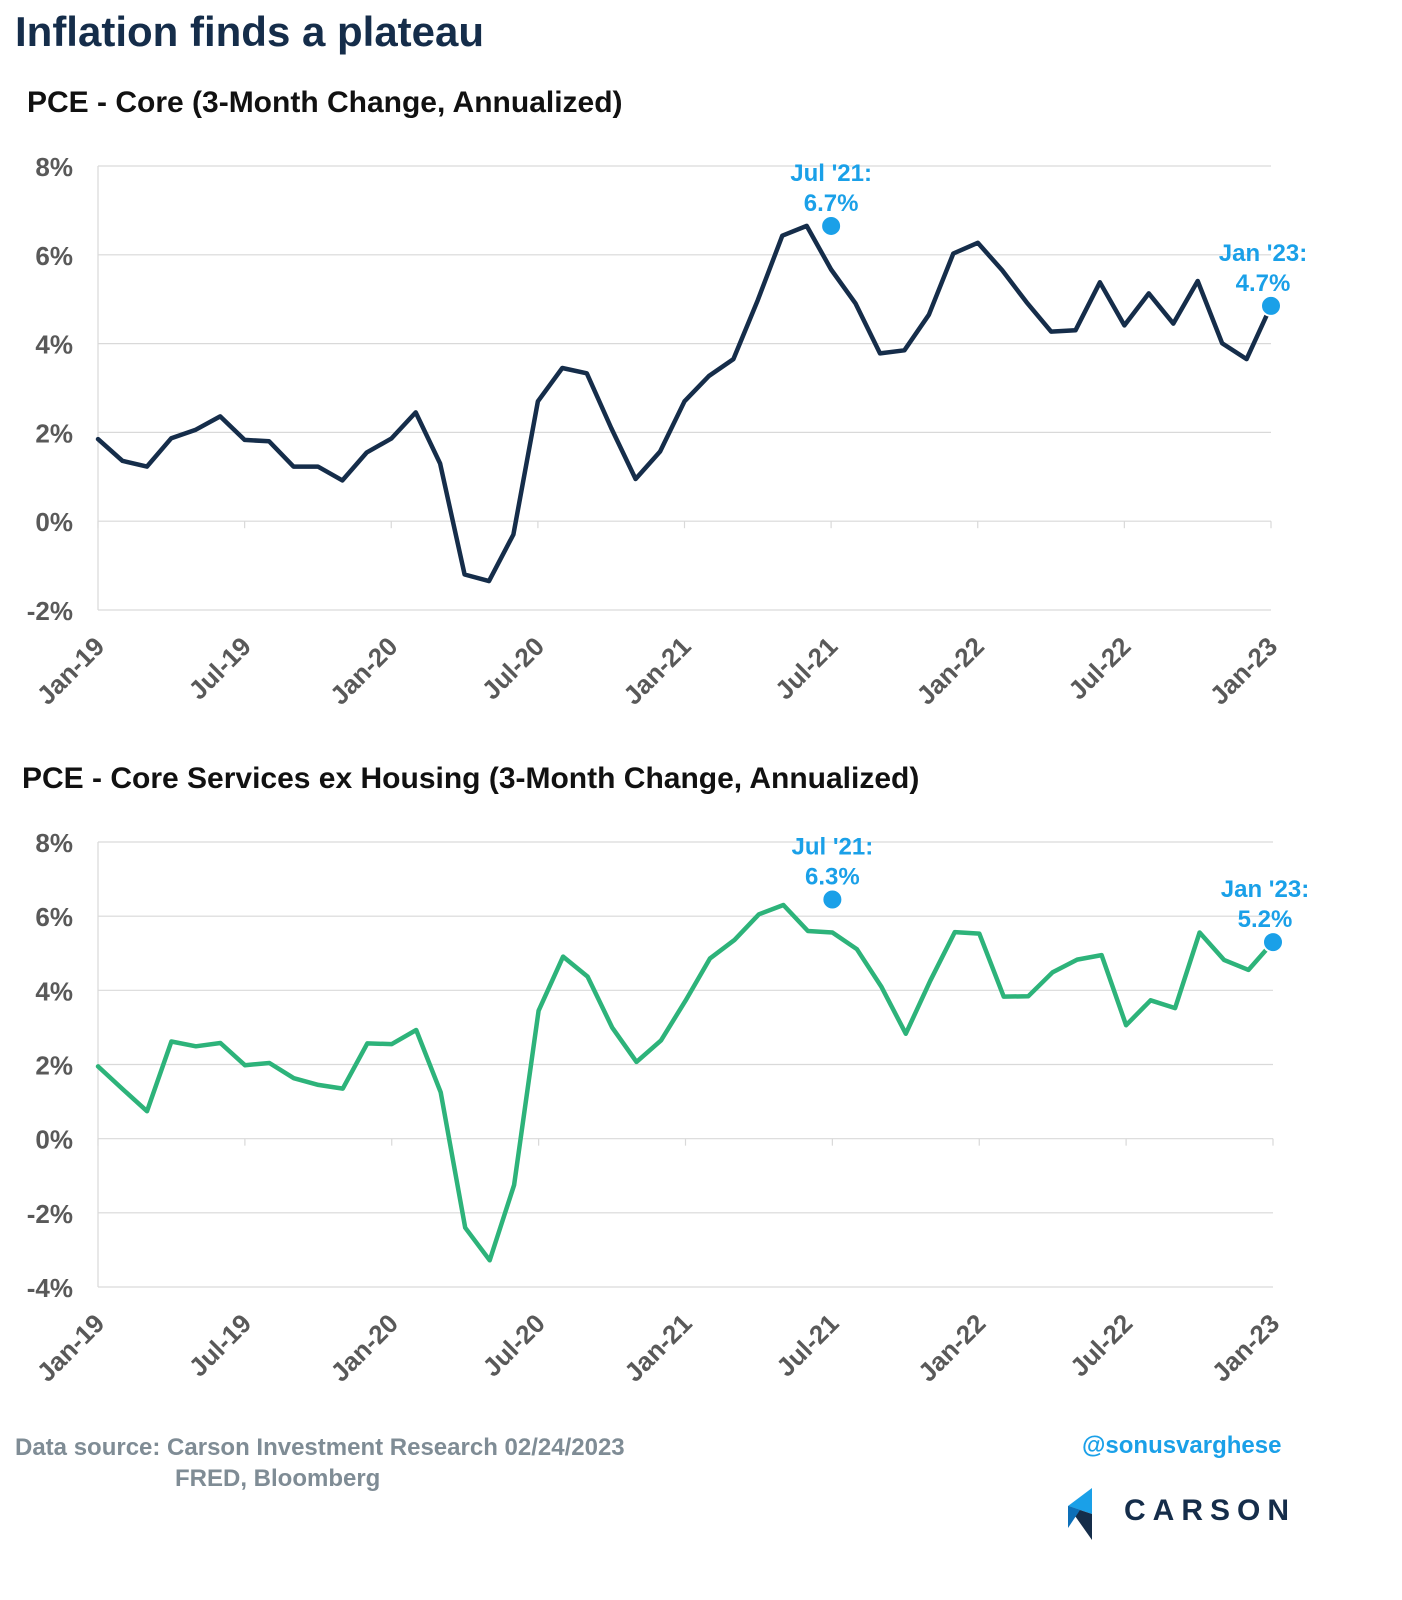 This screenshot has height=1600, width=1402. Describe the element at coordinates (1080, 1514) in the screenshot. I see `carson-logo-icon` at that location.